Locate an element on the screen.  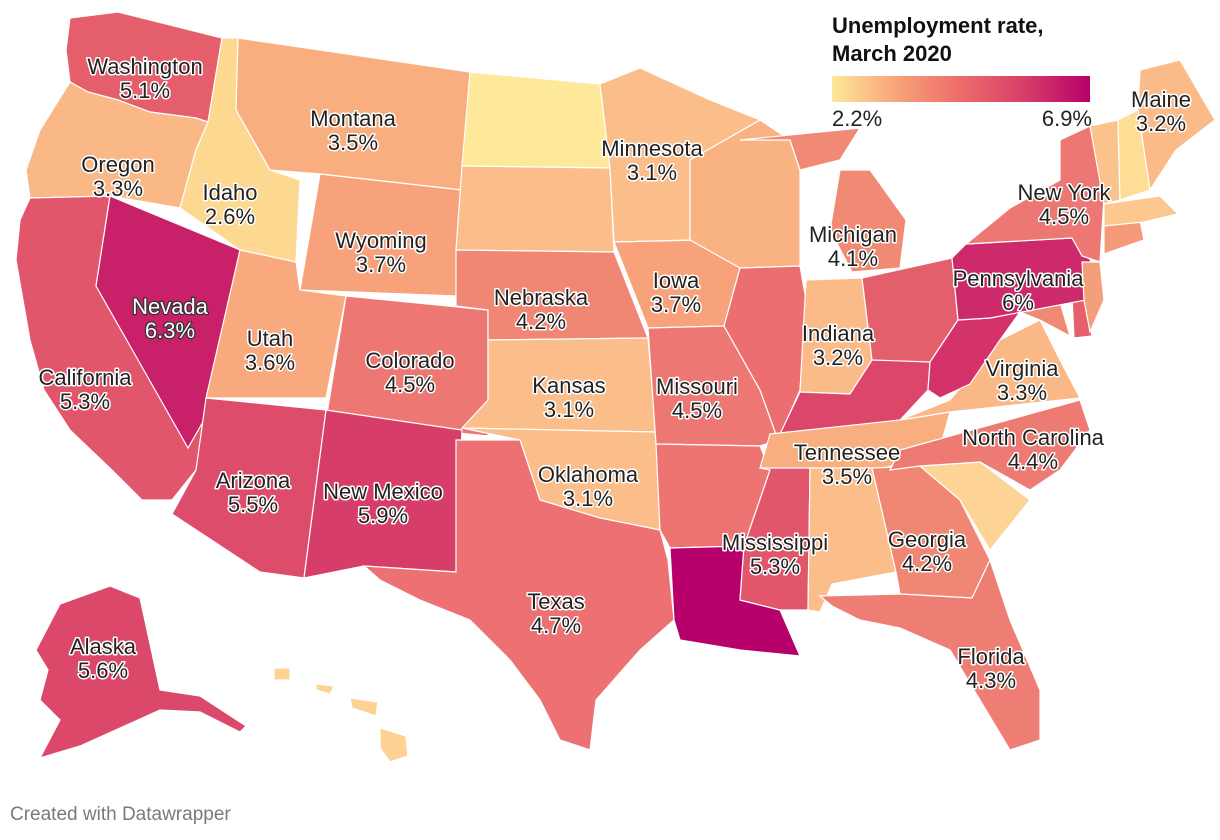
label-montana-name: Montana is located at coordinates (353, 118).